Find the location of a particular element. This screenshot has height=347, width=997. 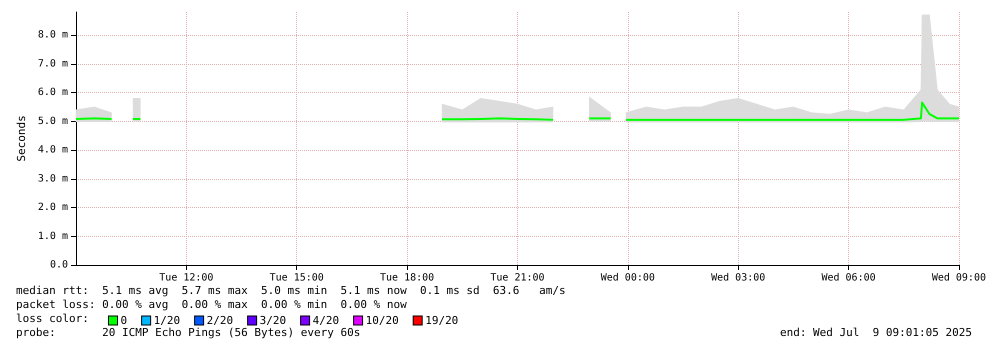

legend-label: 4/20 is located at coordinates (326, 320).